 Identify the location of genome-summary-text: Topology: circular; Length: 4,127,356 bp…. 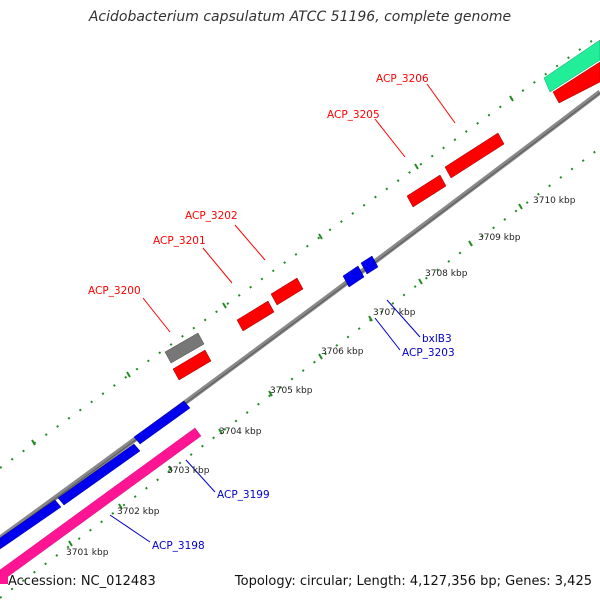
(413, 581).